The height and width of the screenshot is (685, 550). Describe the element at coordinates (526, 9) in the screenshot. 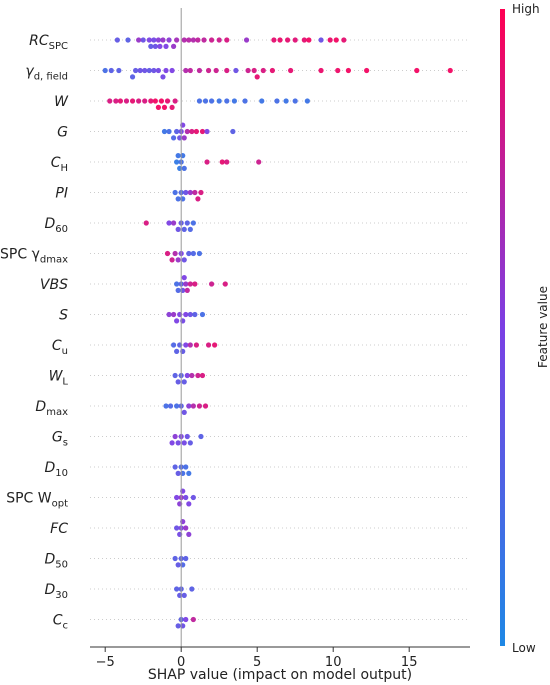

I see `colorbar-high-label: High` at that location.